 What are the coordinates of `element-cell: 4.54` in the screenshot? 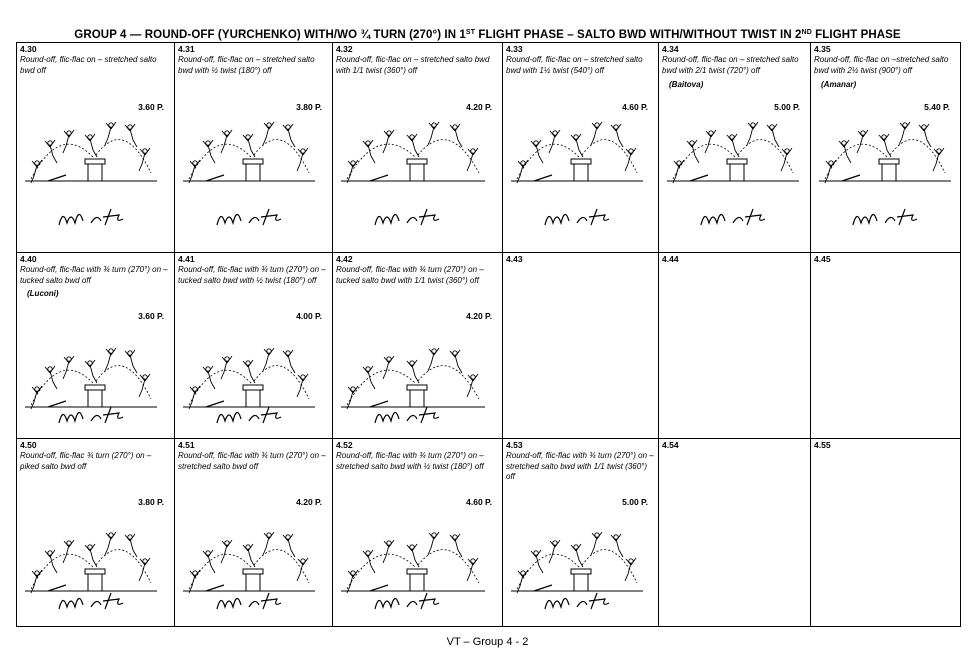 It's located at (734, 532).